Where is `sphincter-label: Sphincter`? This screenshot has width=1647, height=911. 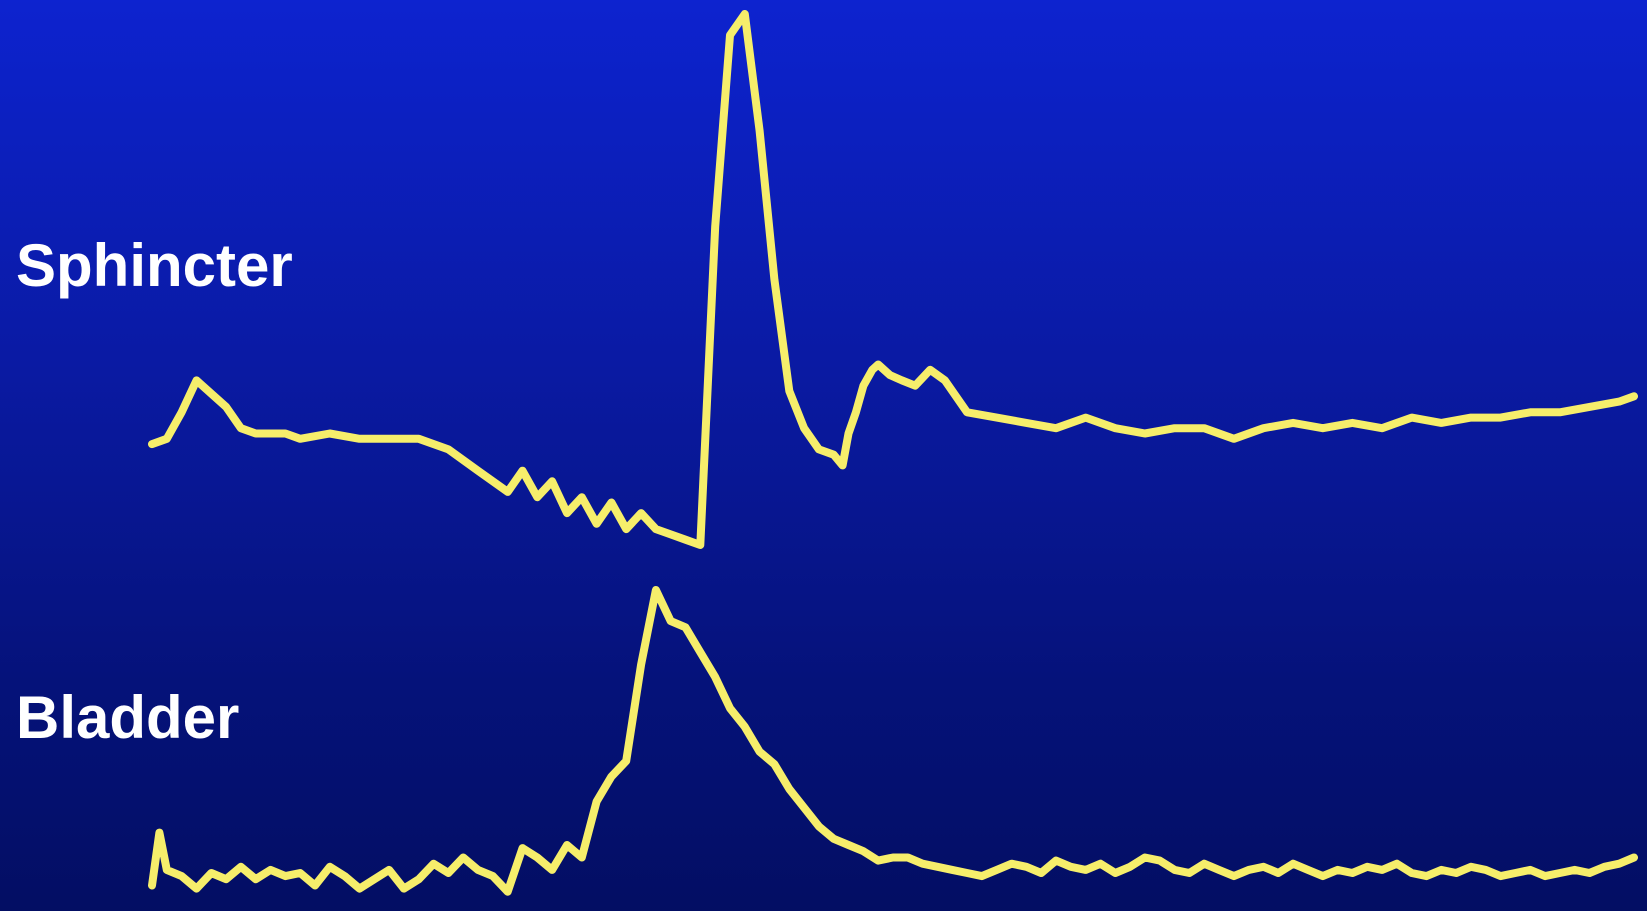 sphincter-label: Sphincter is located at coordinates (154, 265).